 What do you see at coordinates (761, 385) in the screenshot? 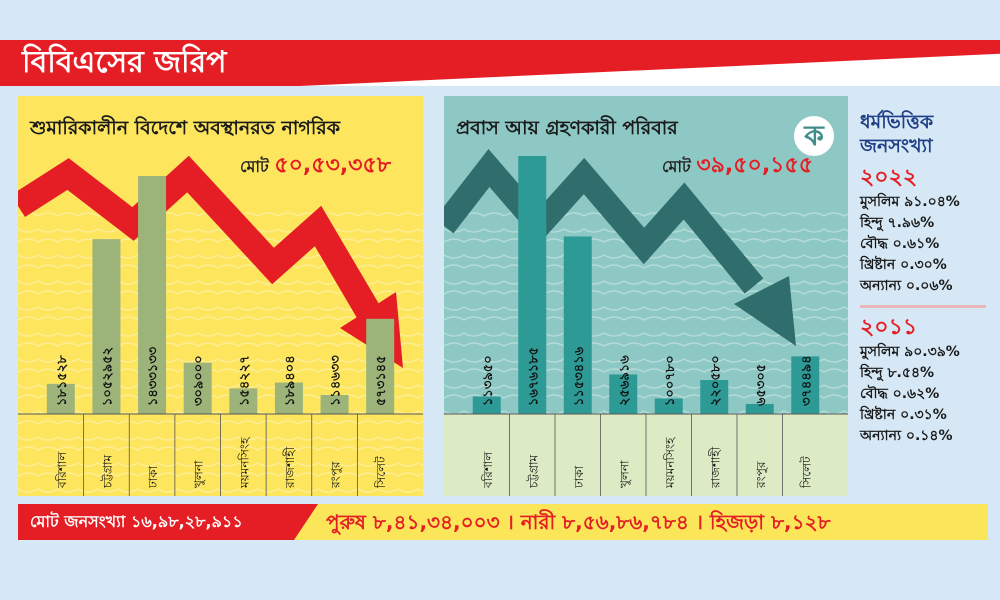
I see `bar-value-label: ৬৫৩০৫` at bounding box center [761, 385].